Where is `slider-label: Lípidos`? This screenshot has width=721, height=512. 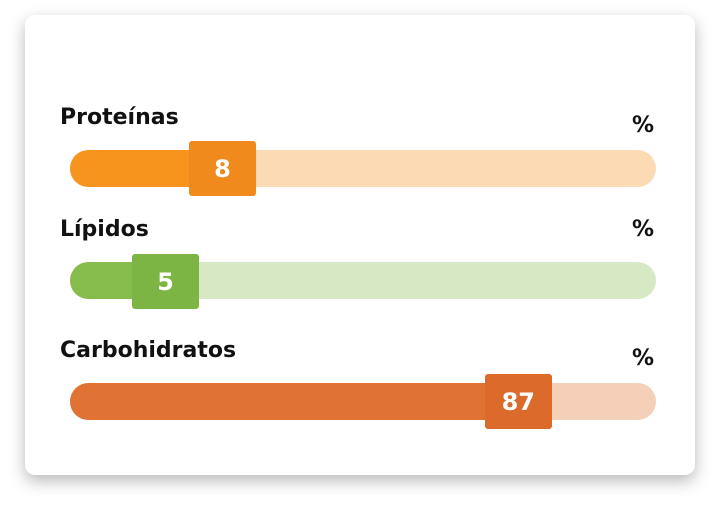
slider-label: Lípidos is located at coordinates (104, 229).